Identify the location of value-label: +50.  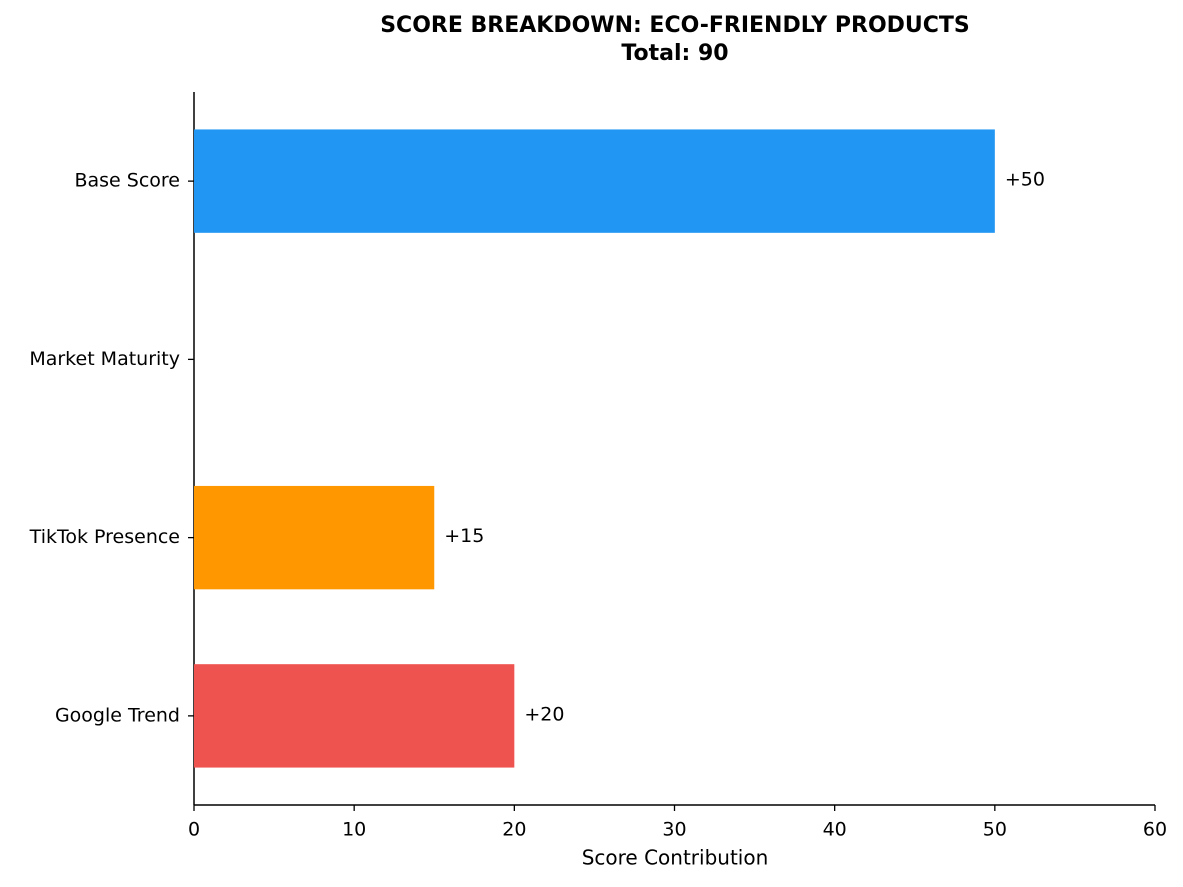
(1025, 180).